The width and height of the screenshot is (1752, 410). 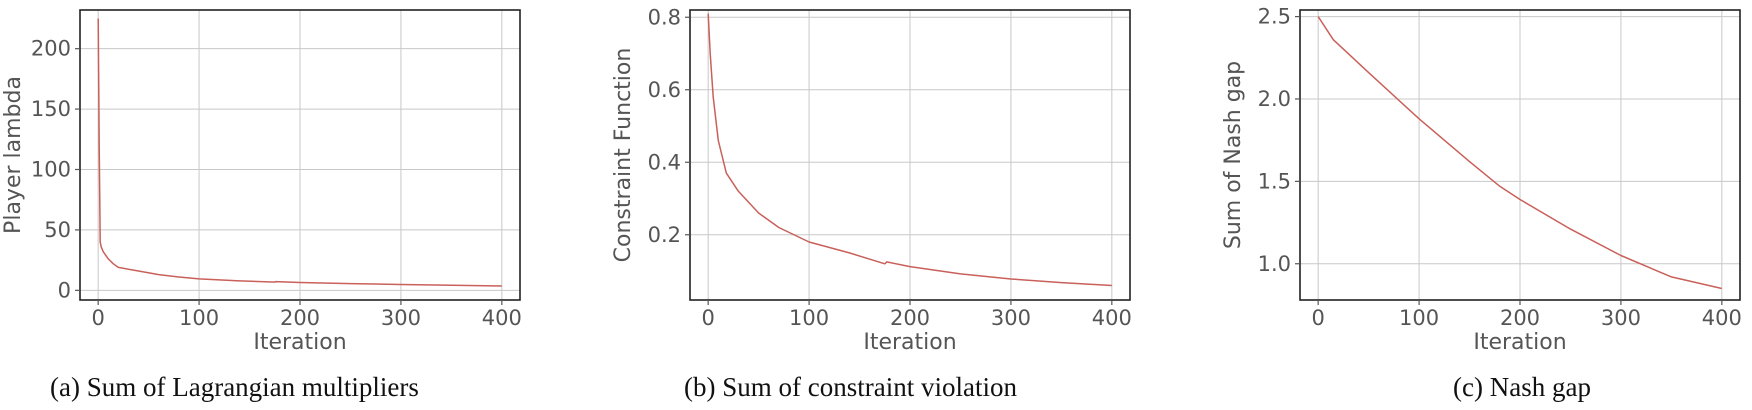 What do you see at coordinates (623, 155) in the screenshot?
I see `y-axis-label-b: Constraint Function` at bounding box center [623, 155].